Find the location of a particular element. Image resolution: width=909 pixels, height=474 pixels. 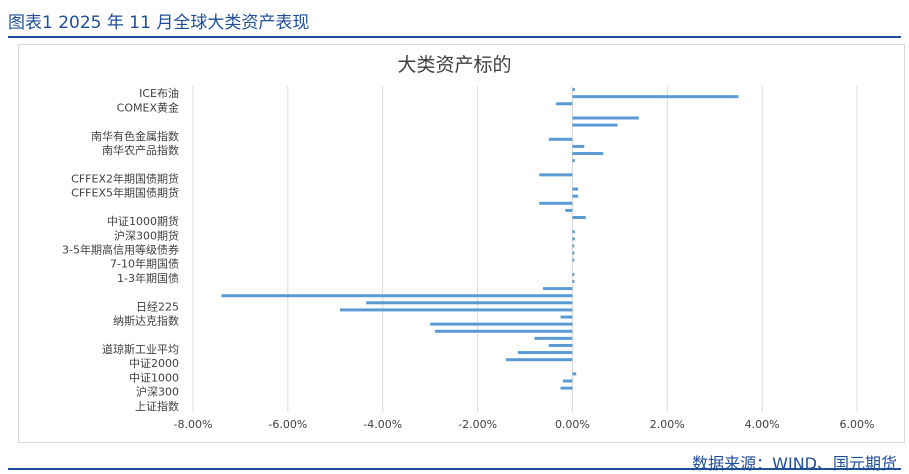

category-label: 7-10年期国债 is located at coordinates (144, 264).